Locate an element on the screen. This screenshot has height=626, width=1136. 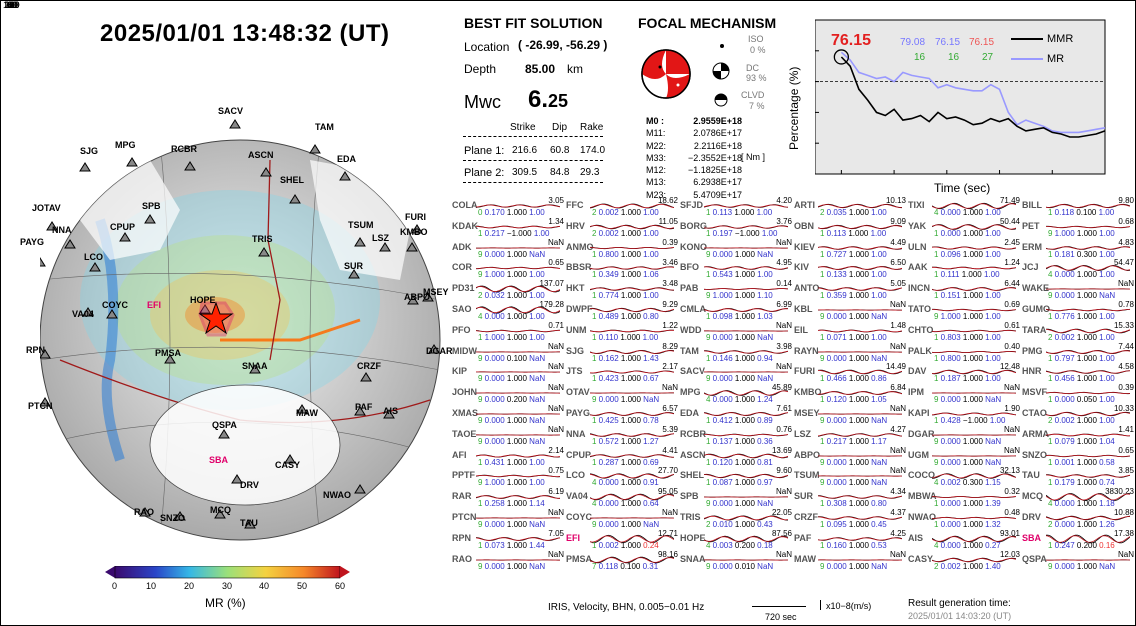
station-cell-tixi: TIXI 71.49 4 0.000 1.000 1.00 is located at coordinates (964, 206).